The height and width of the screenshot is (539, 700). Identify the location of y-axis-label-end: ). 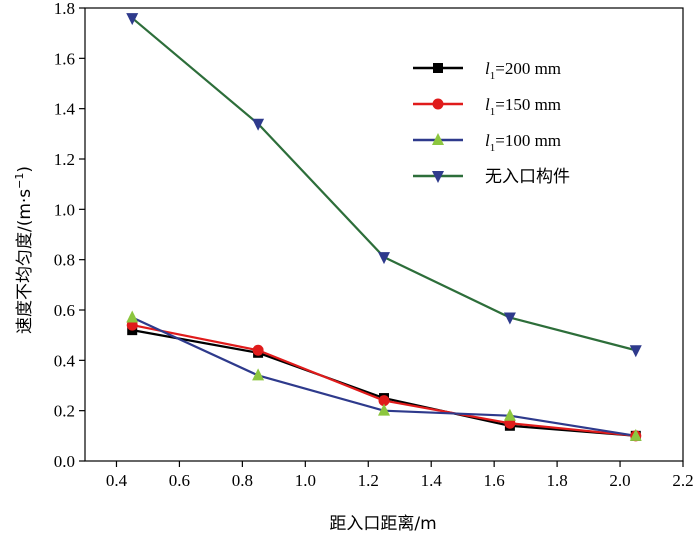
(25, 169).